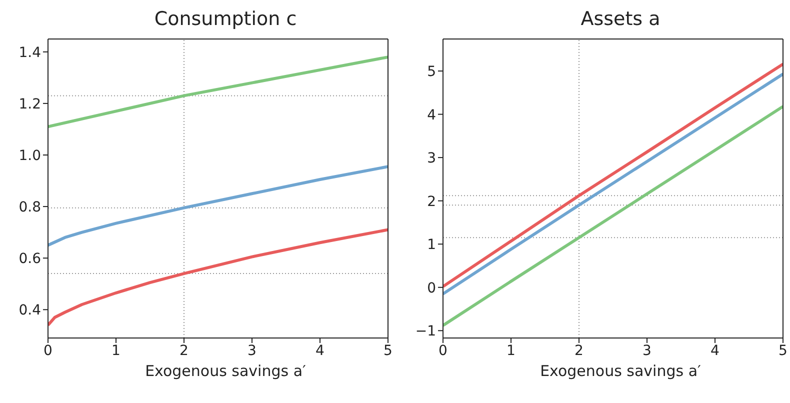  What do you see at coordinates (29, 208) in the screenshot?
I see `y-tick-label: 0.8` at bounding box center [29, 208].